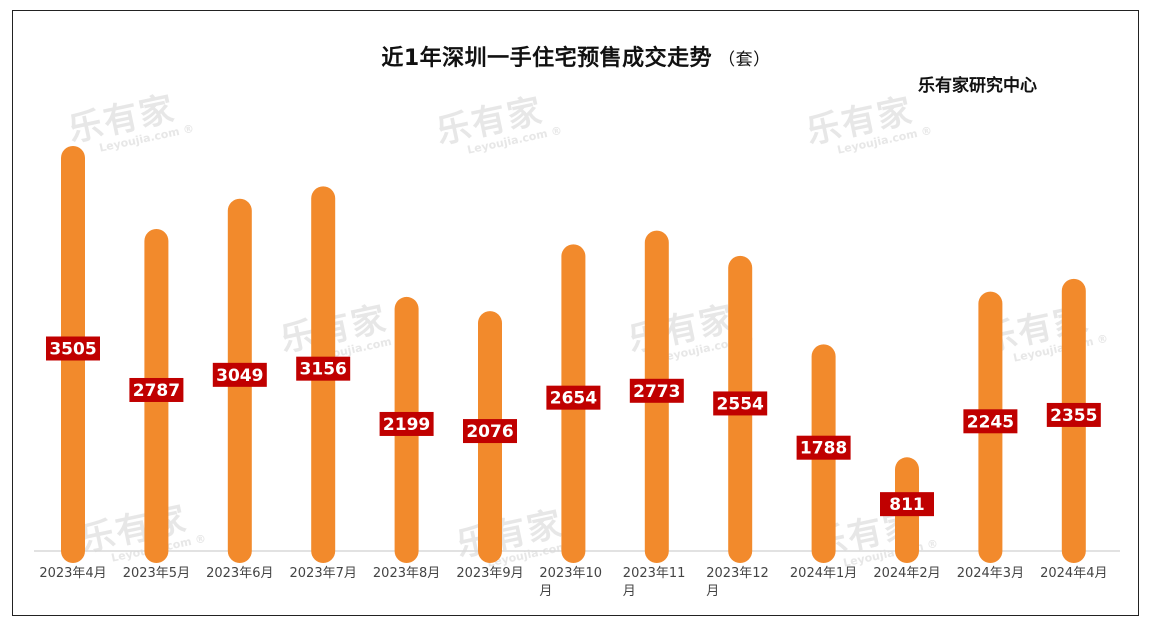  I want to click on data-label: 2554, so click(740, 404).